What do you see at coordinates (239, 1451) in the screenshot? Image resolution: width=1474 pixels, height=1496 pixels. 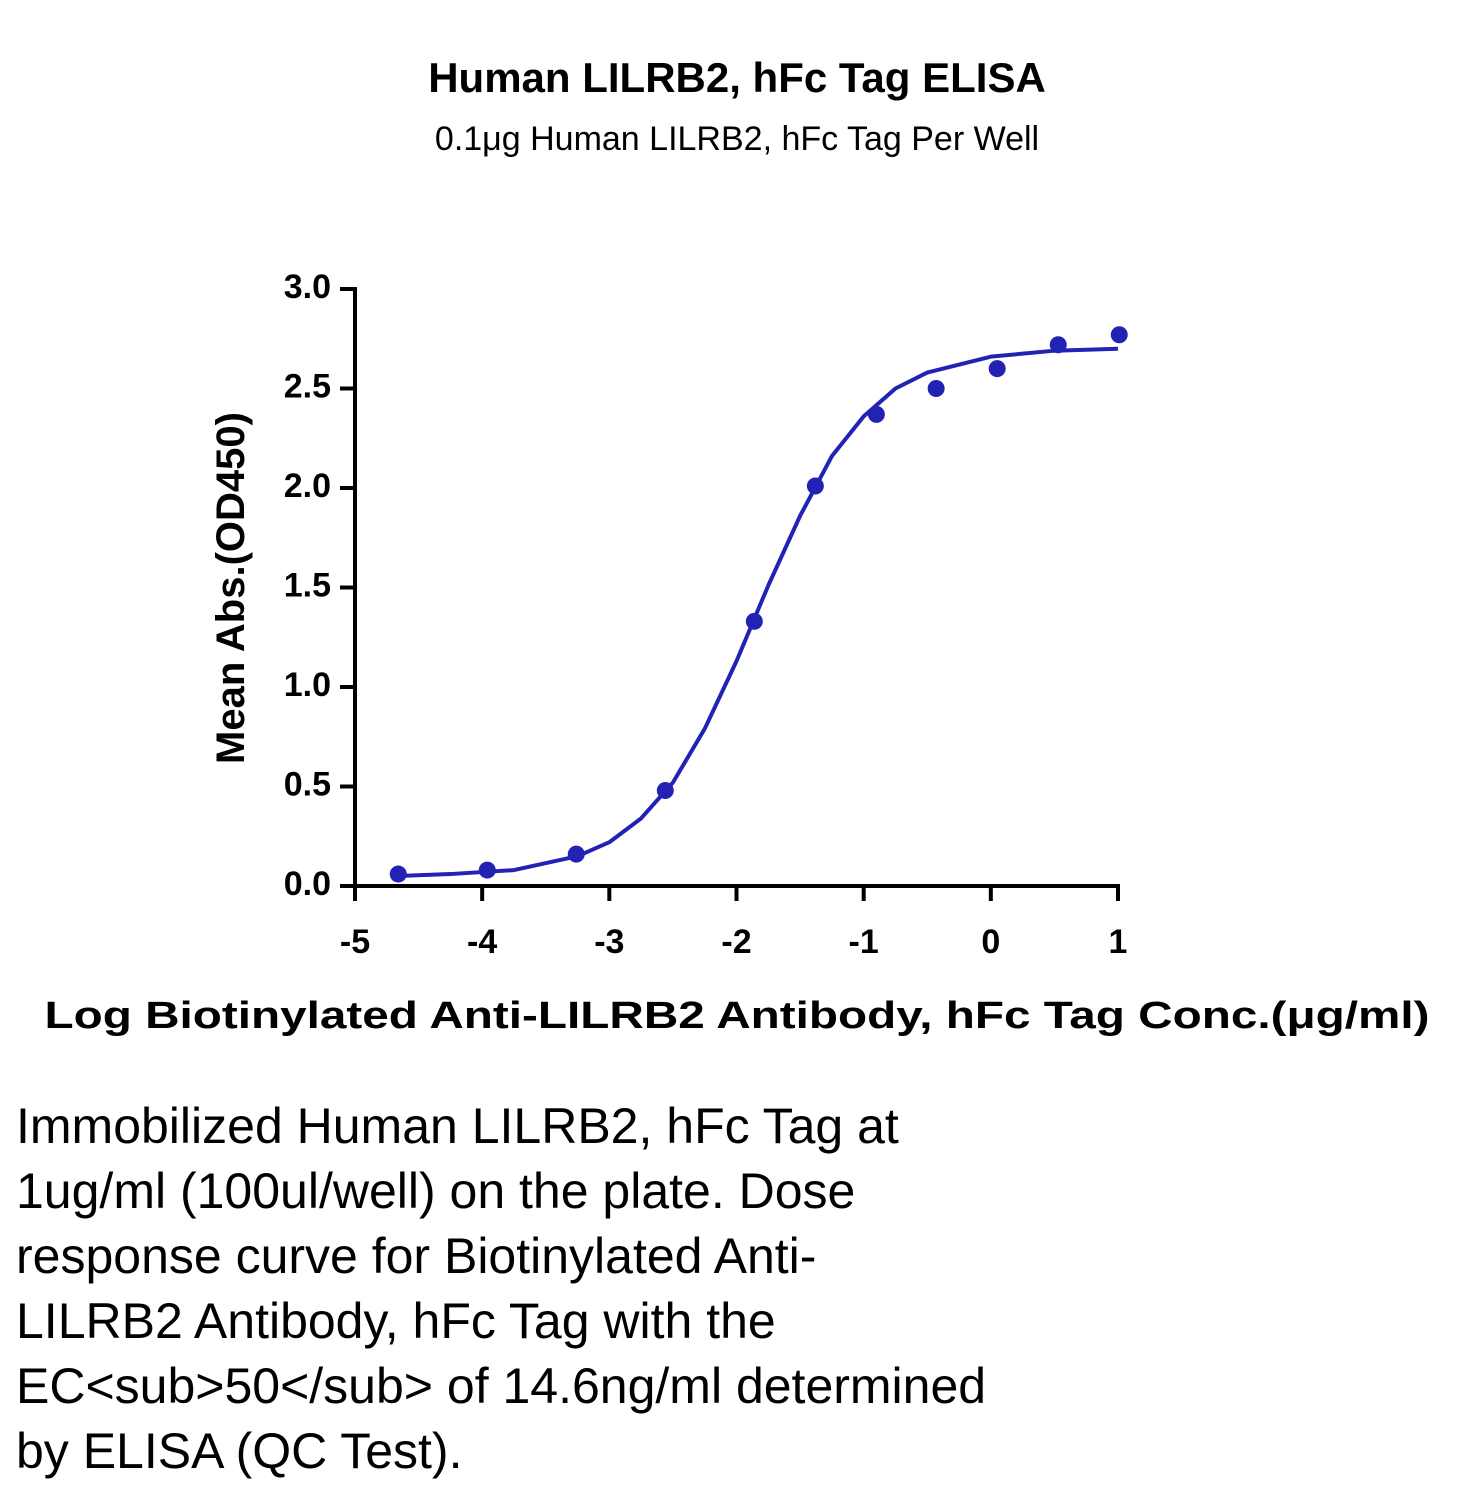 I see `caption-line: by ELISA (QC Test).` at bounding box center [239, 1451].